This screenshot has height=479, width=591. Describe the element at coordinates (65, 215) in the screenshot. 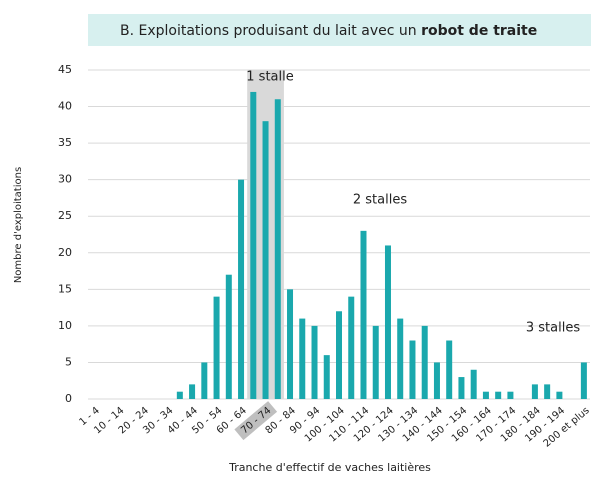

I see `y-tick-label: 25` at that location.